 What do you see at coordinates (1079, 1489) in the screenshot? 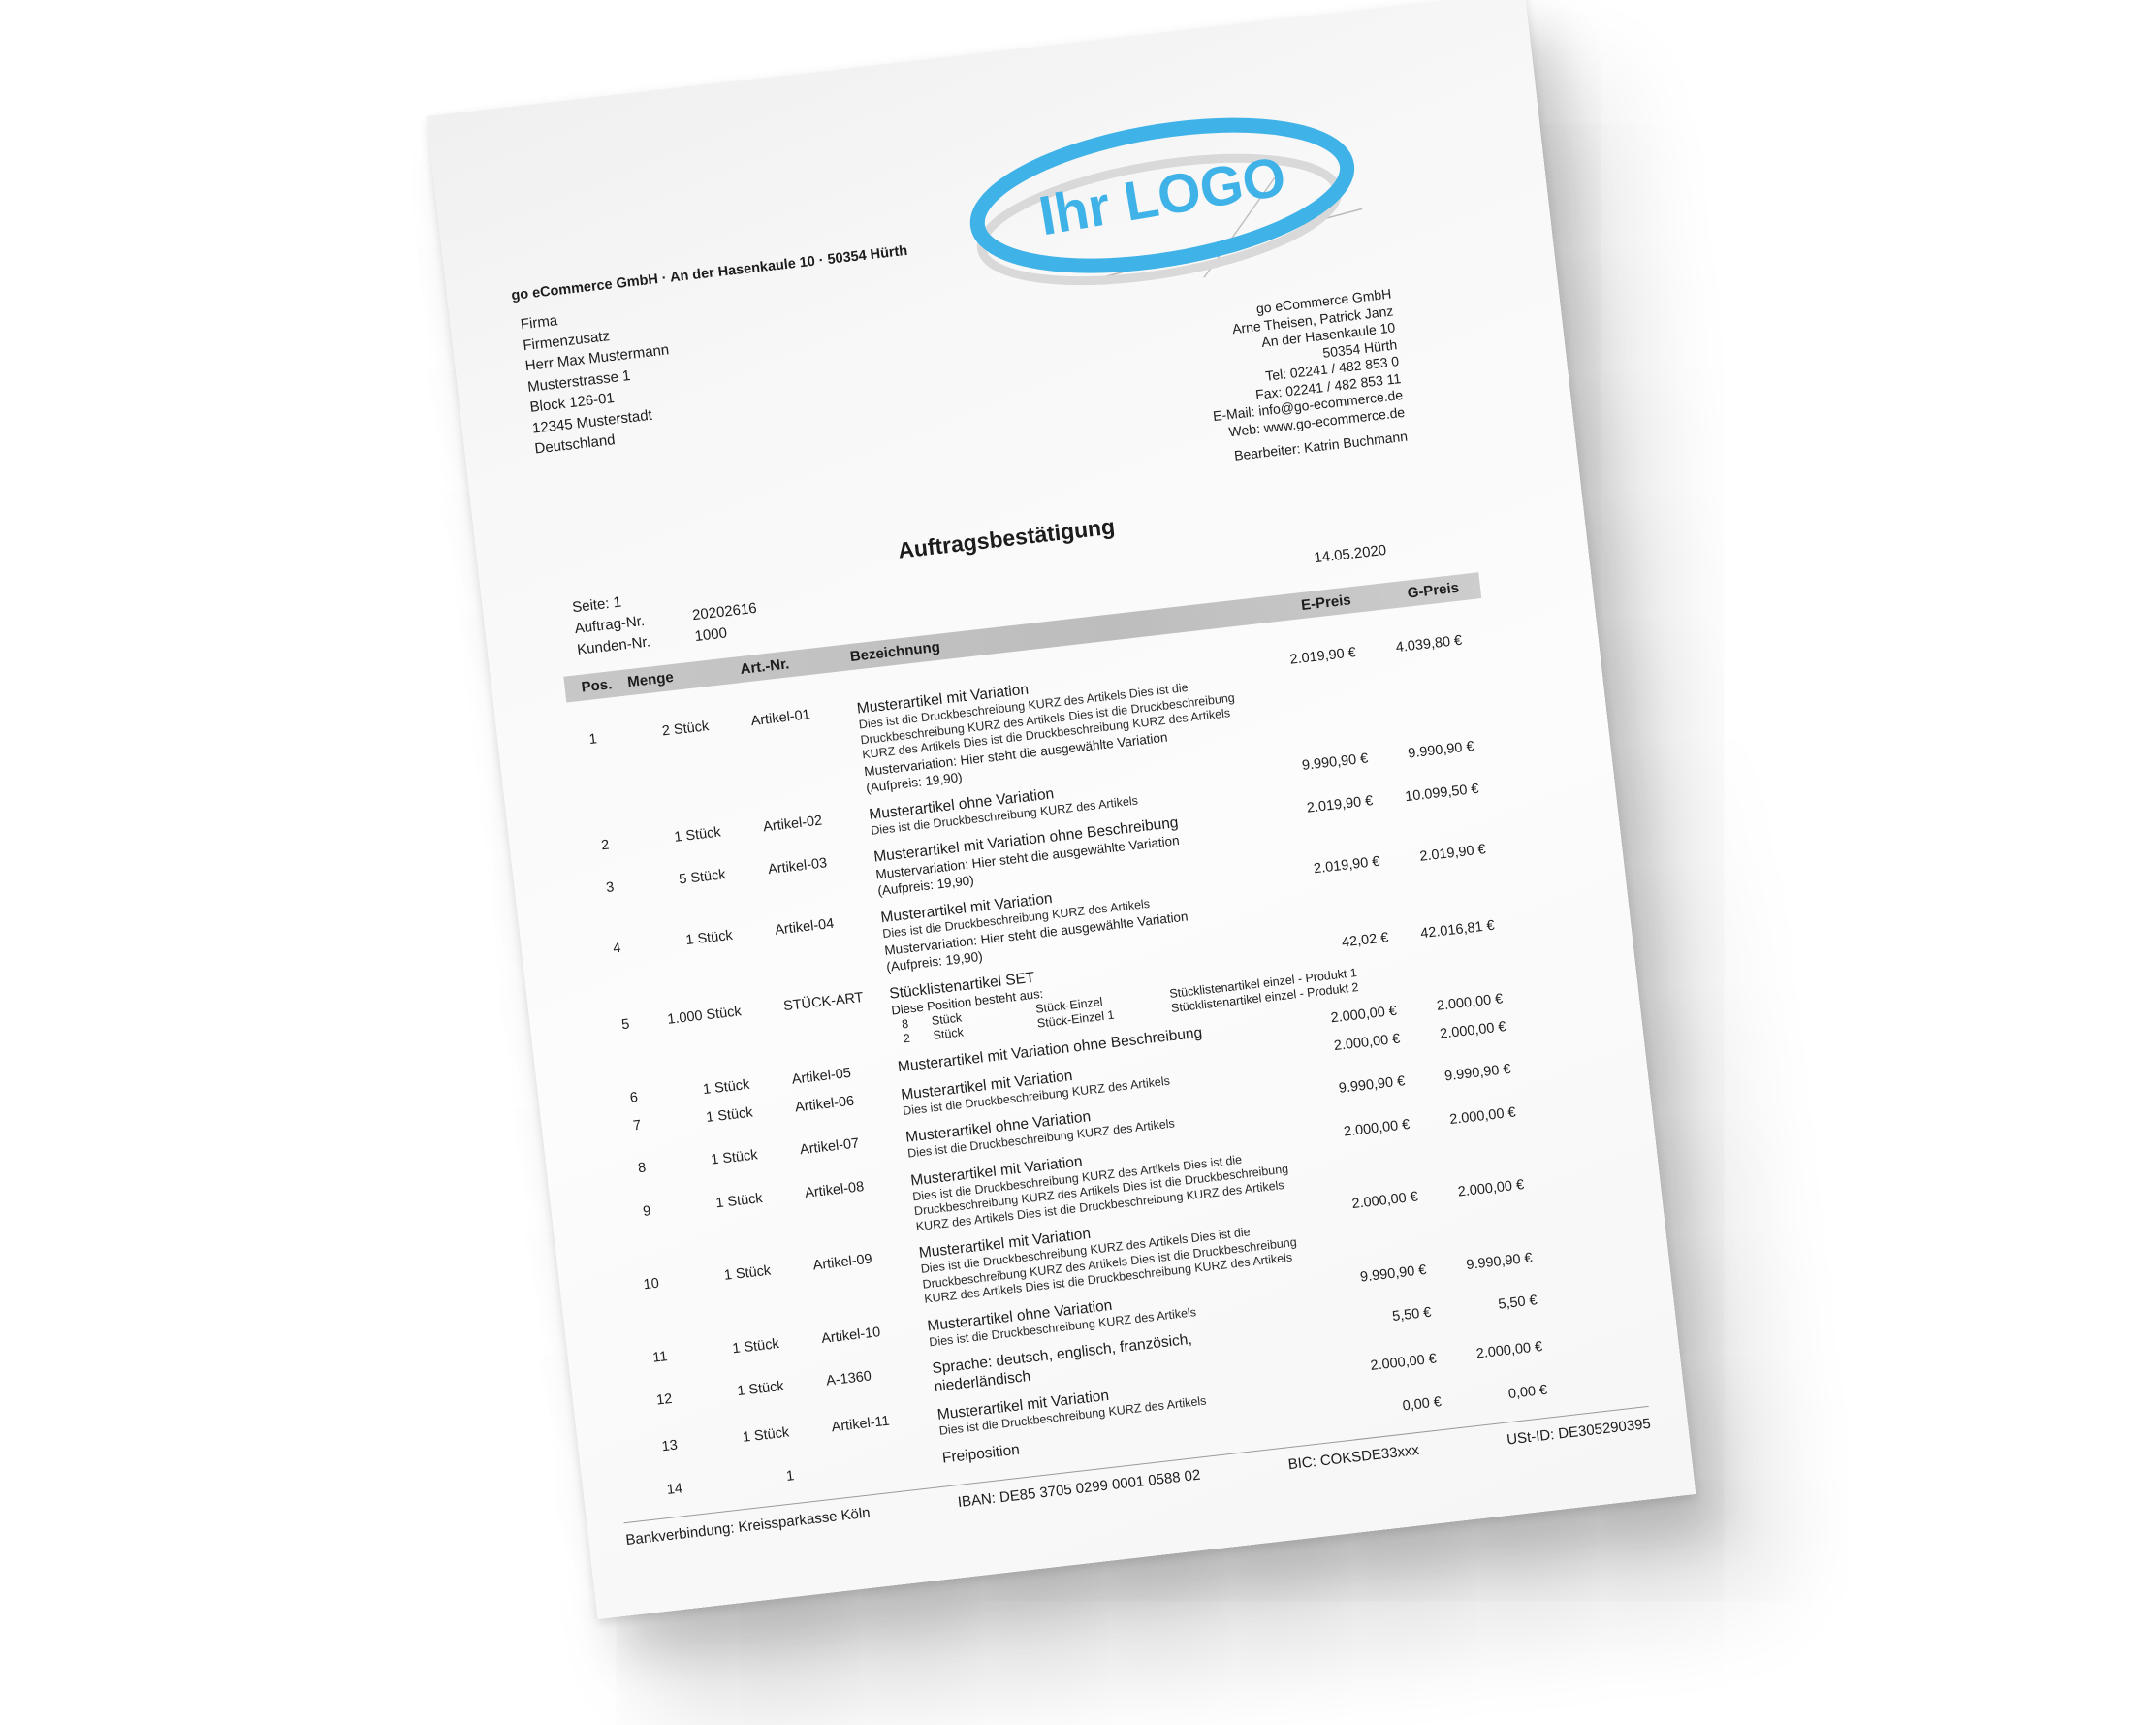
I see `footer-iban: IBAN: DE85 3705 0299 0001 0588 02` at bounding box center [1079, 1489].